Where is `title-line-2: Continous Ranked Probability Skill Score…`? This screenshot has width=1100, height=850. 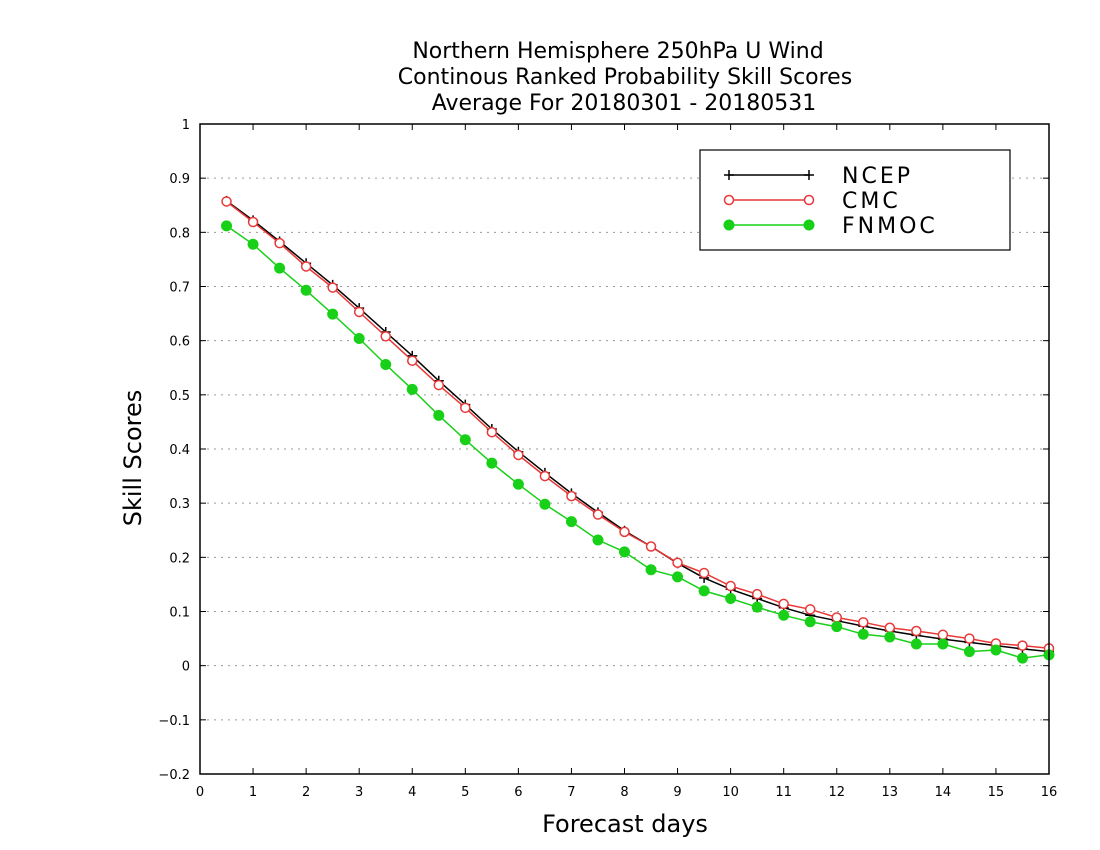
title-line-2: Continous Ranked Probability Skill Score… is located at coordinates (625, 77).